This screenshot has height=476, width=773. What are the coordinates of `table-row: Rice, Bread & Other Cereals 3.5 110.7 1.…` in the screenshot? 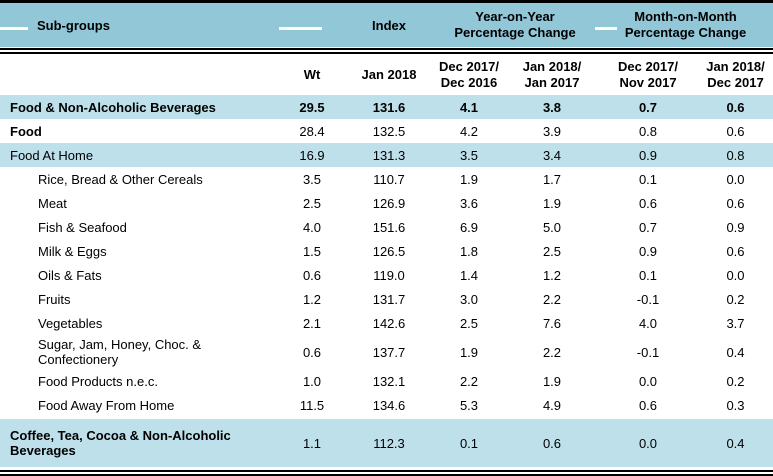 It's located at (386, 179).